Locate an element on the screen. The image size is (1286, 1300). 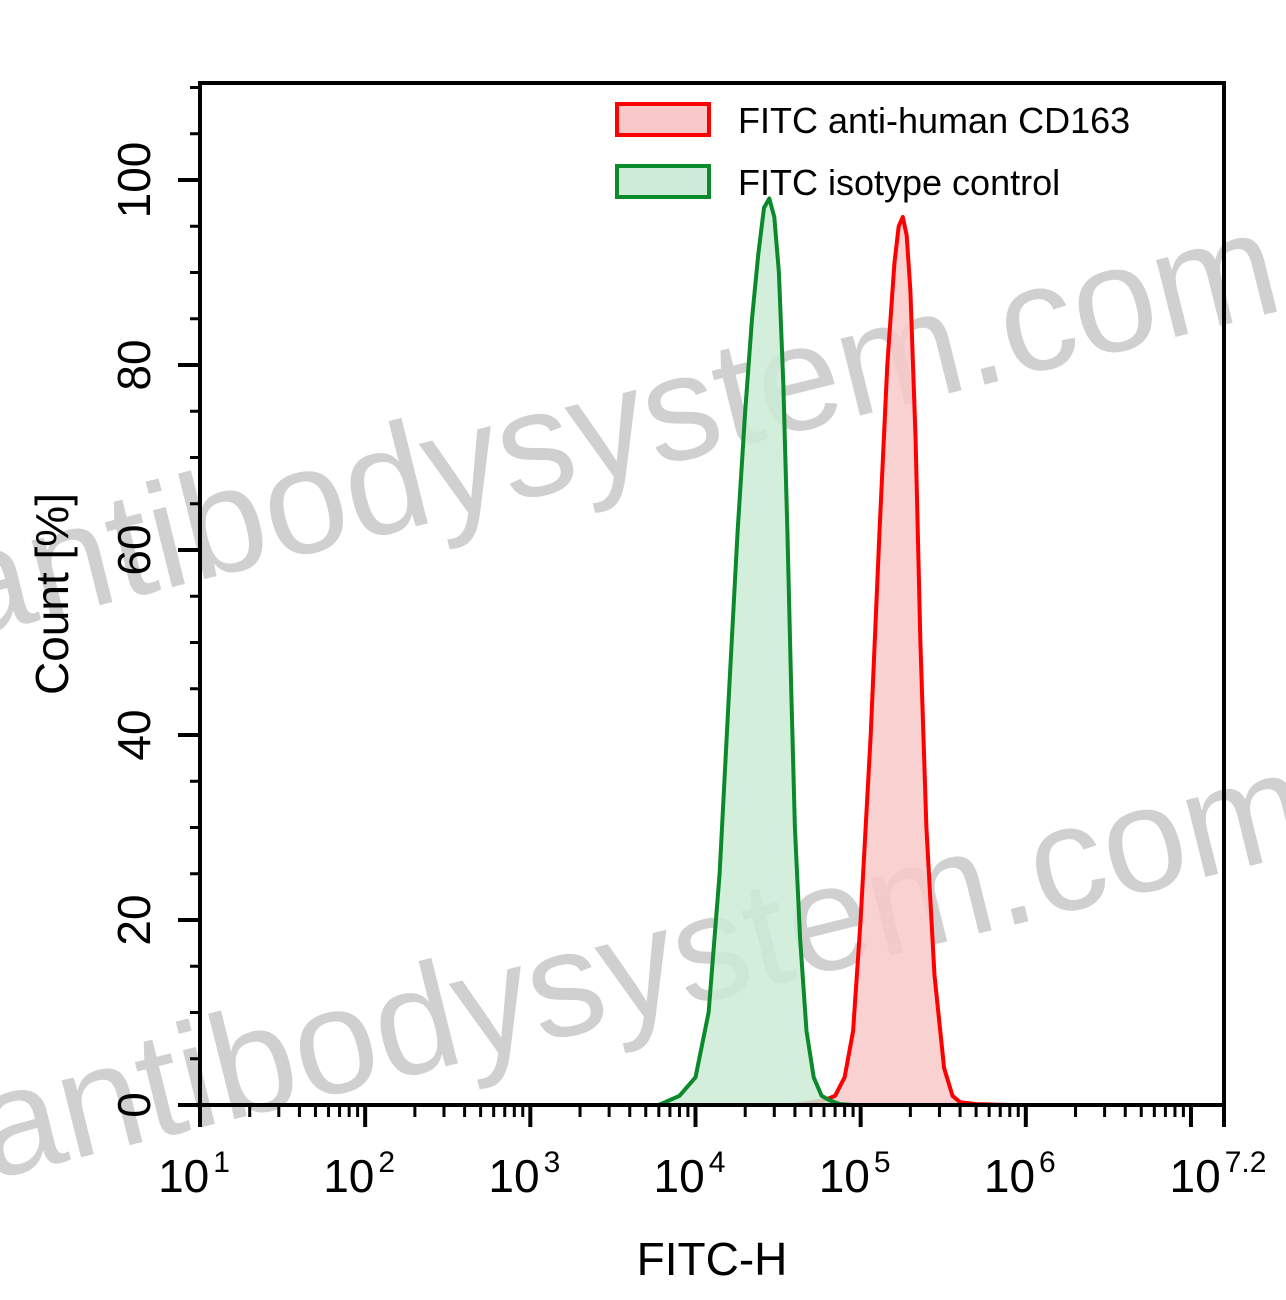
x-tick-label-2: 10 3 is located at coordinates (524, 1174).